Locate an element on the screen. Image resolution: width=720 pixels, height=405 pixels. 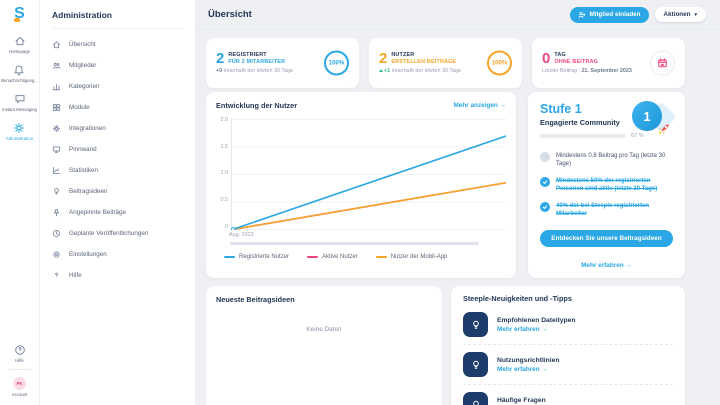
rail-item-instant-messaging: Instant Messaging is located at coordinates (19, 102).